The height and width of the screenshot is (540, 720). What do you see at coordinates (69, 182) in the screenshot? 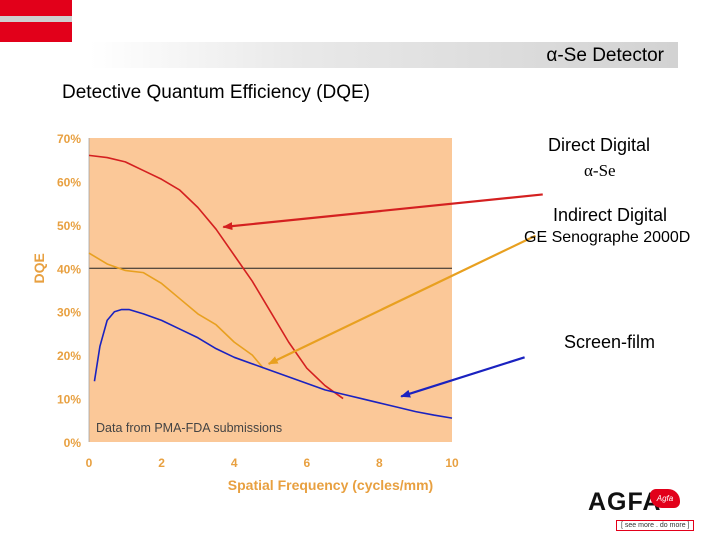
I see `y-tick-label: 60%` at bounding box center [69, 182].